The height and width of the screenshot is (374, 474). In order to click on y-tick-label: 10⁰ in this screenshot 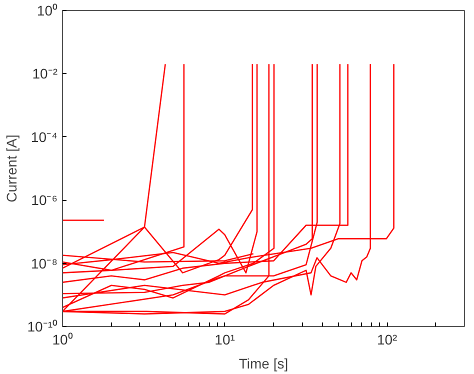, I will do `click(47, 10)`.